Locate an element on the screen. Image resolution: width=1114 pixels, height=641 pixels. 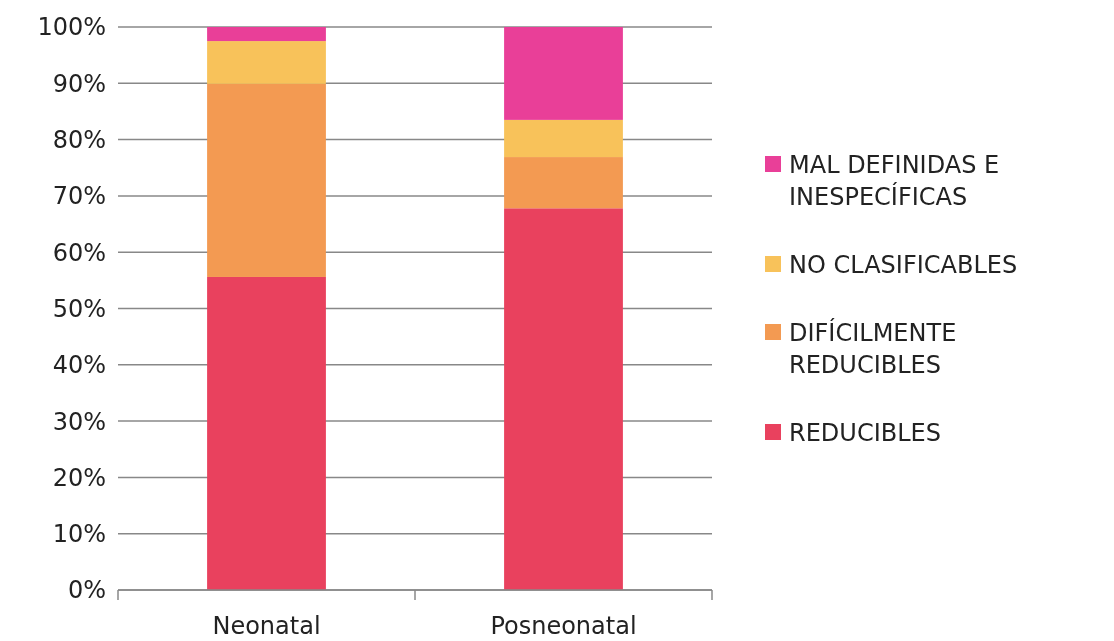
x-tick-label: Neonatal is located at coordinates (266, 626).